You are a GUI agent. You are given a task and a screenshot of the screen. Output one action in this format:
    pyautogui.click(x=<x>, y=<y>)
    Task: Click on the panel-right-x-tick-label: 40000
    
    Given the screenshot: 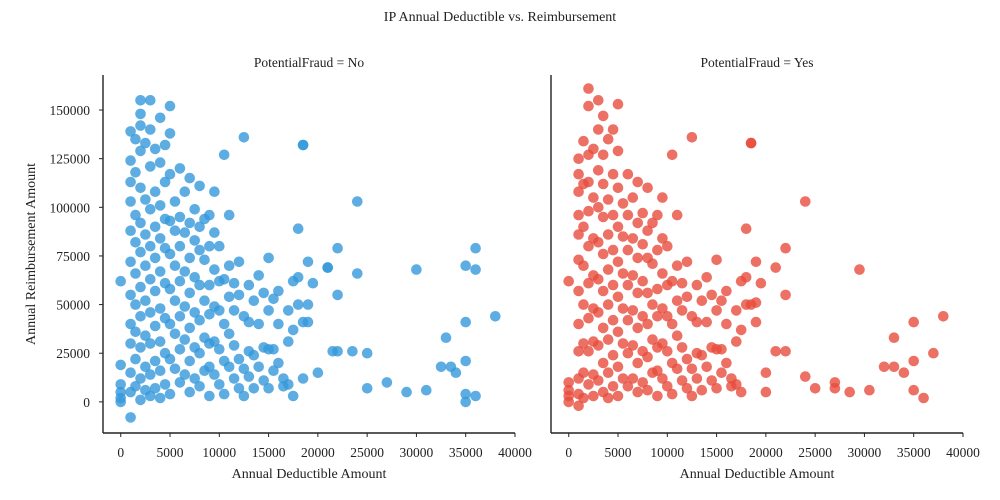 What is the action you would take?
    pyautogui.click(x=963, y=452)
    